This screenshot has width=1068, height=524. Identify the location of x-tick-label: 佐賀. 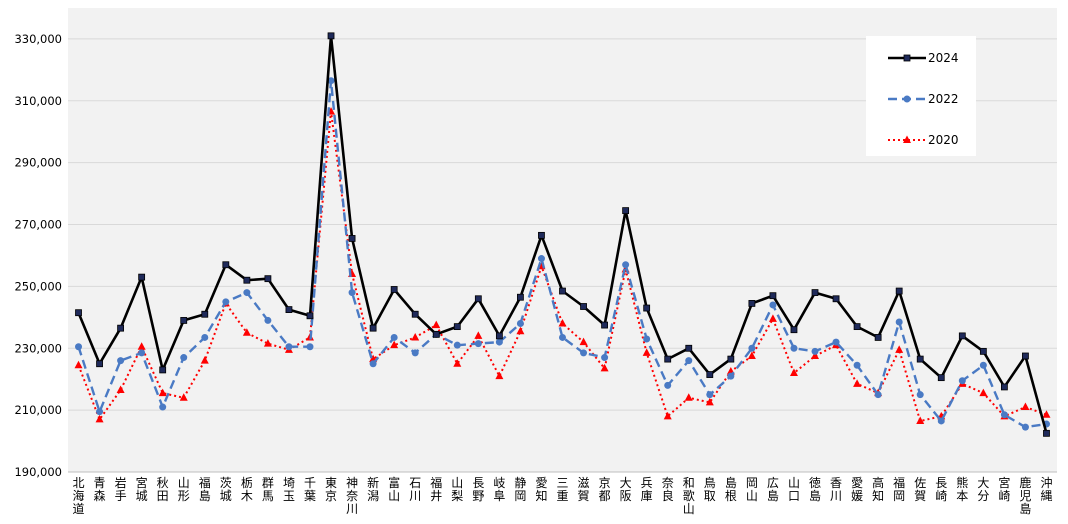
(920, 489).